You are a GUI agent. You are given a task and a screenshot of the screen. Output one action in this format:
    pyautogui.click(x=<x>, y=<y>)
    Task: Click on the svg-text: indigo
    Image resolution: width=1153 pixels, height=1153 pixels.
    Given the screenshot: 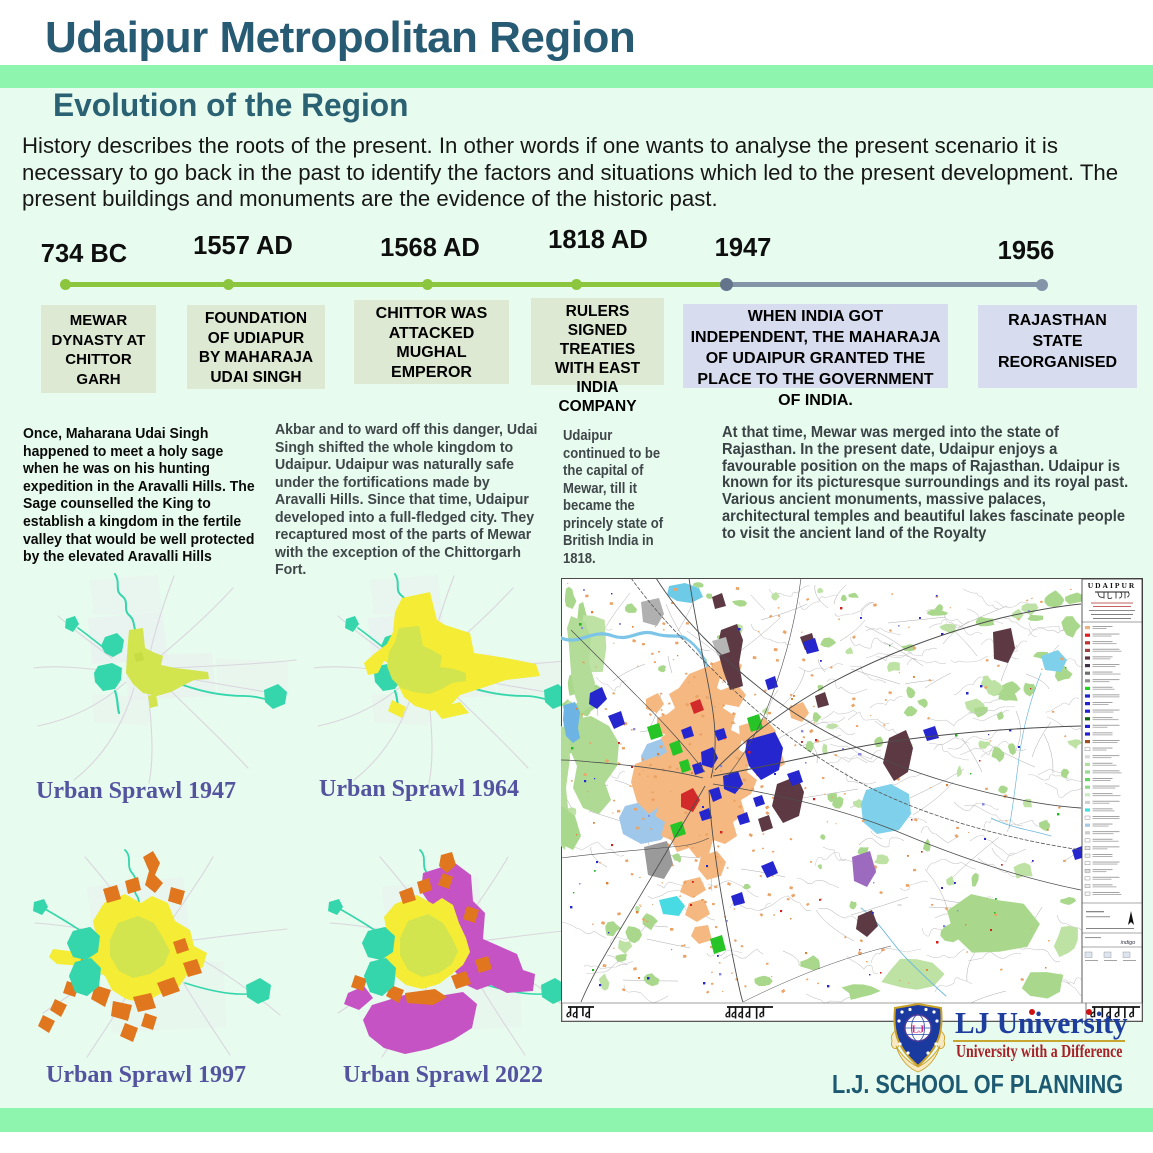 What is the action you would take?
    pyautogui.click(x=1128, y=943)
    